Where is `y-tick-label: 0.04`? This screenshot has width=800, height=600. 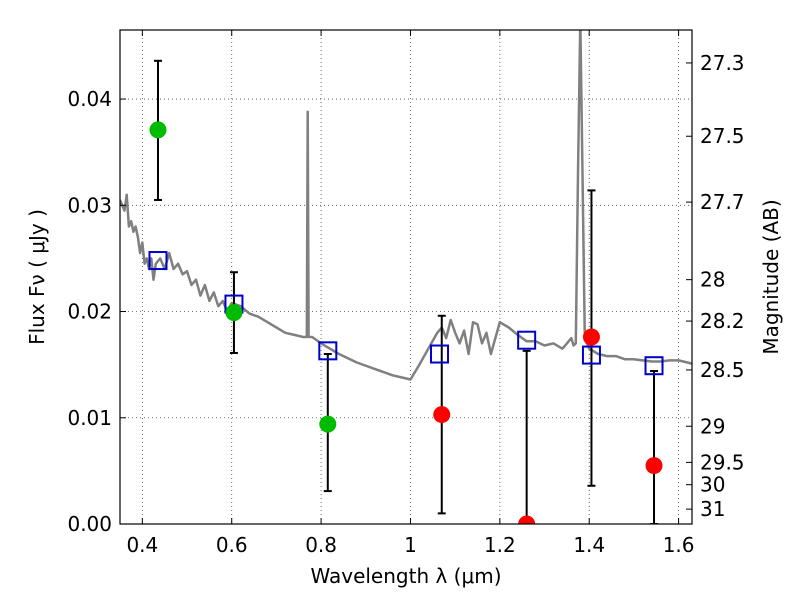
y-tick-label: 0.04 is located at coordinates (89, 99).